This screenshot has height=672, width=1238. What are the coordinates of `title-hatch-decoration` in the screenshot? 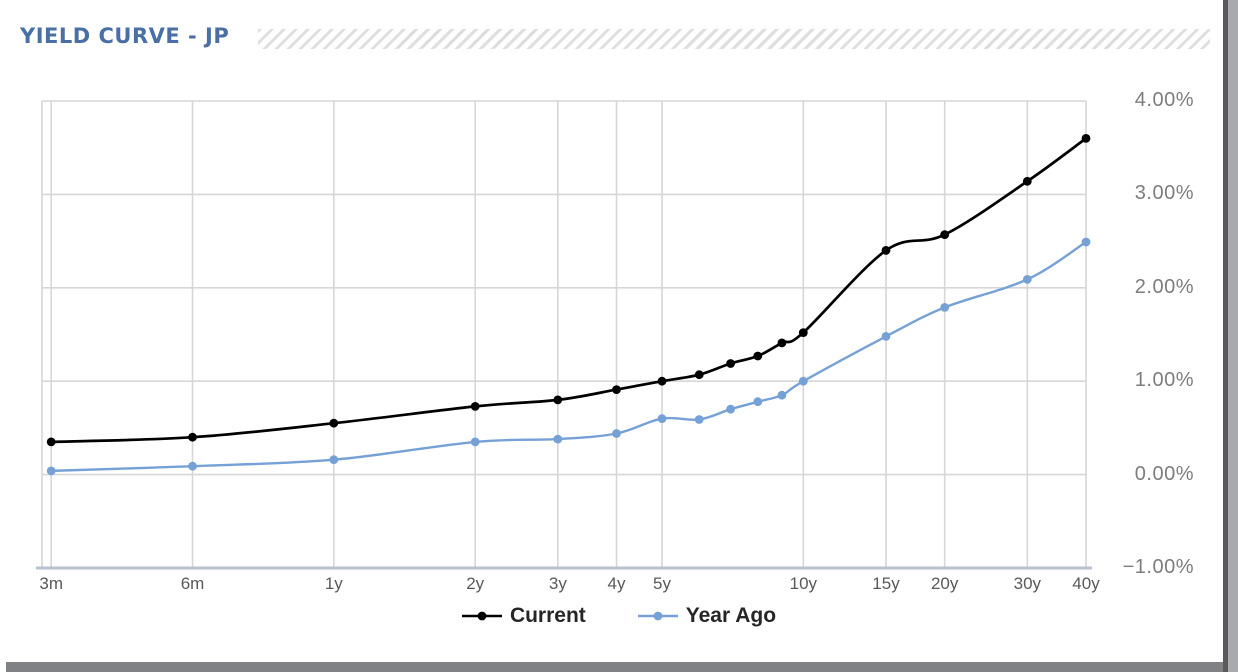 It's located at (734, 39).